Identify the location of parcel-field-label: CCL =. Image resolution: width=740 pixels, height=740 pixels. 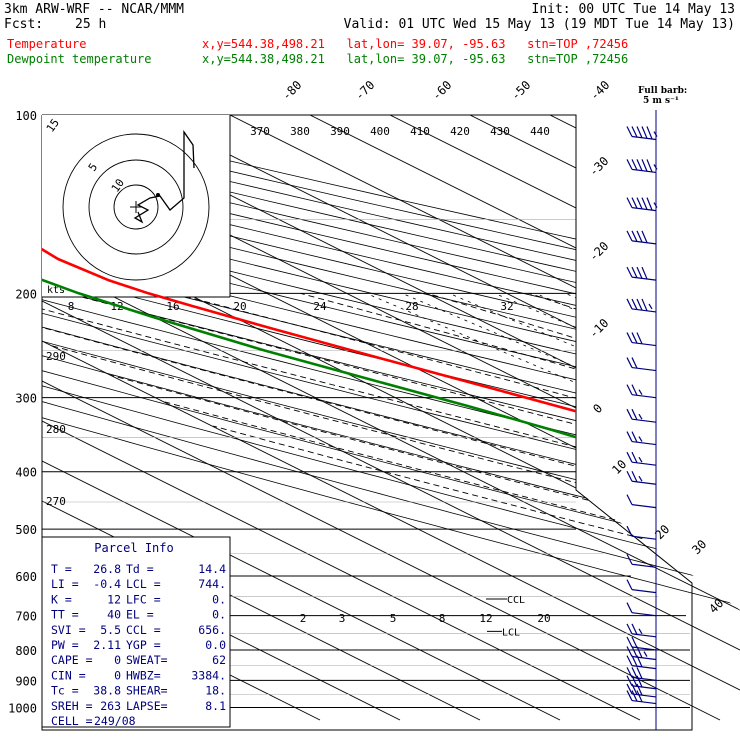
(143, 630).